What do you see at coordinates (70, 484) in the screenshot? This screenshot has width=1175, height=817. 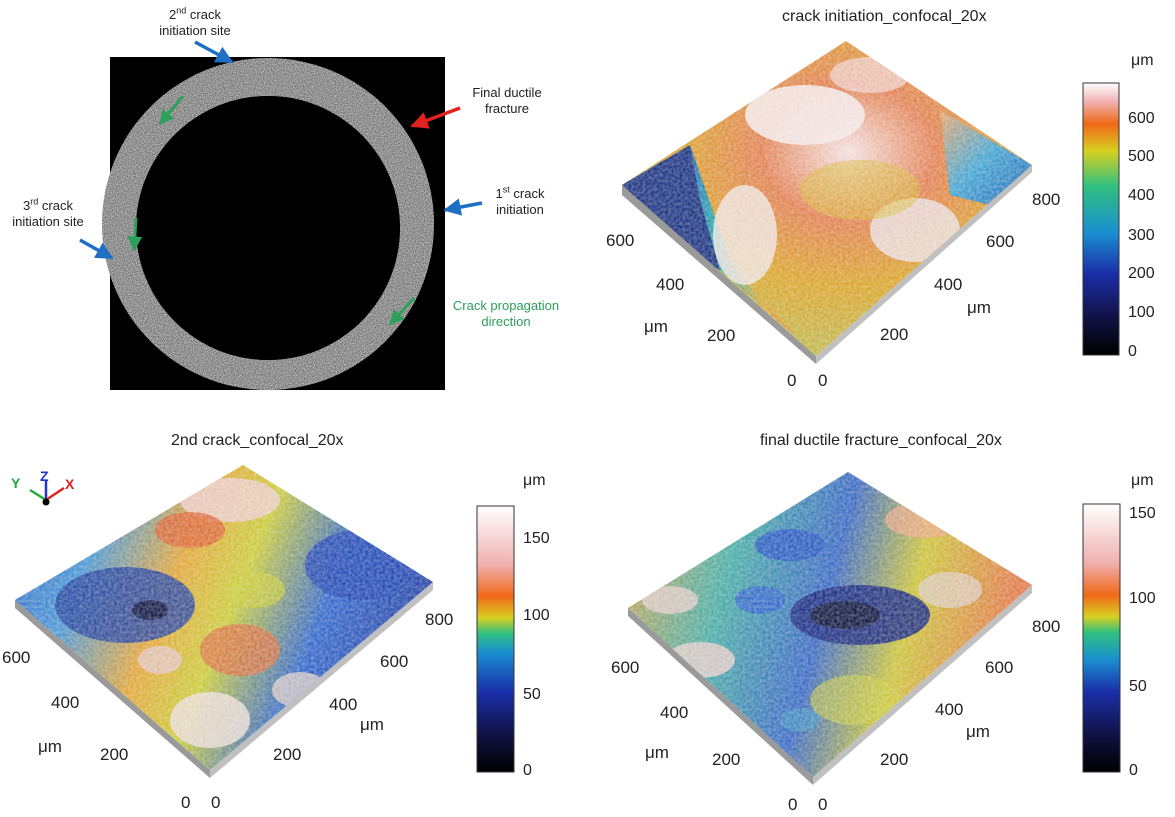 I see `triad-x-label: X` at bounding box center [70, 484].